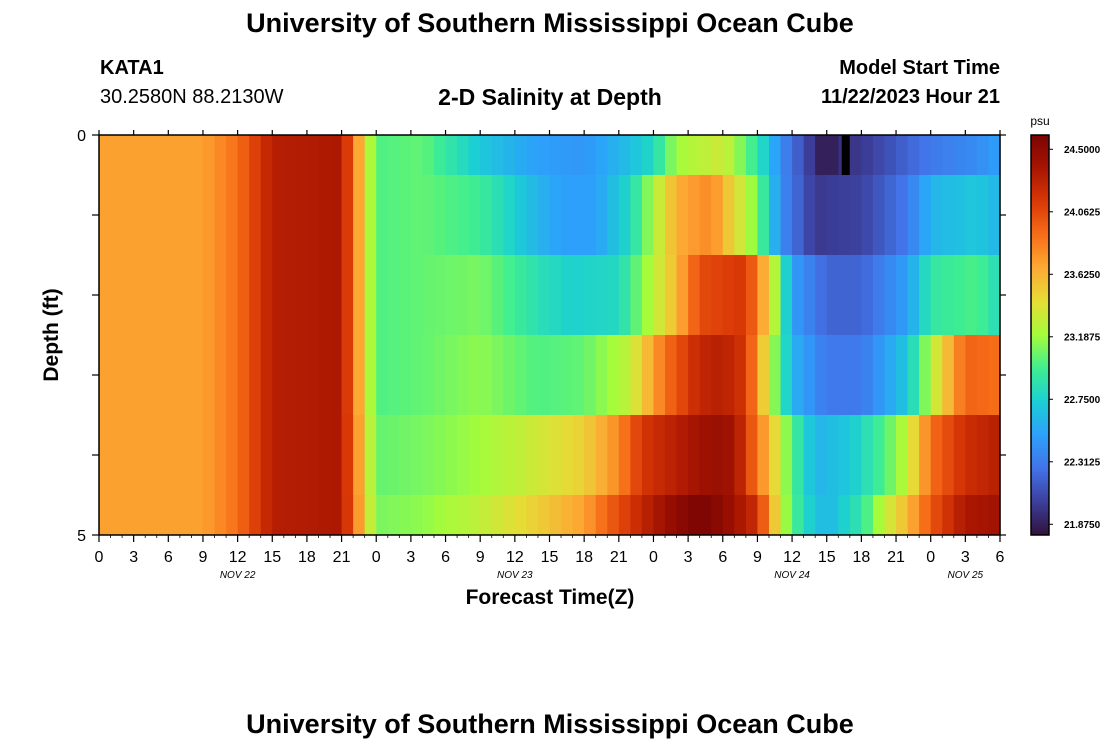 Image resolution: width=1100 pixels, height=750 pixels. Describe the element at coordinates (1082, 275) in the screenshot. I see `colorbar-label: 23.6250` at that location.